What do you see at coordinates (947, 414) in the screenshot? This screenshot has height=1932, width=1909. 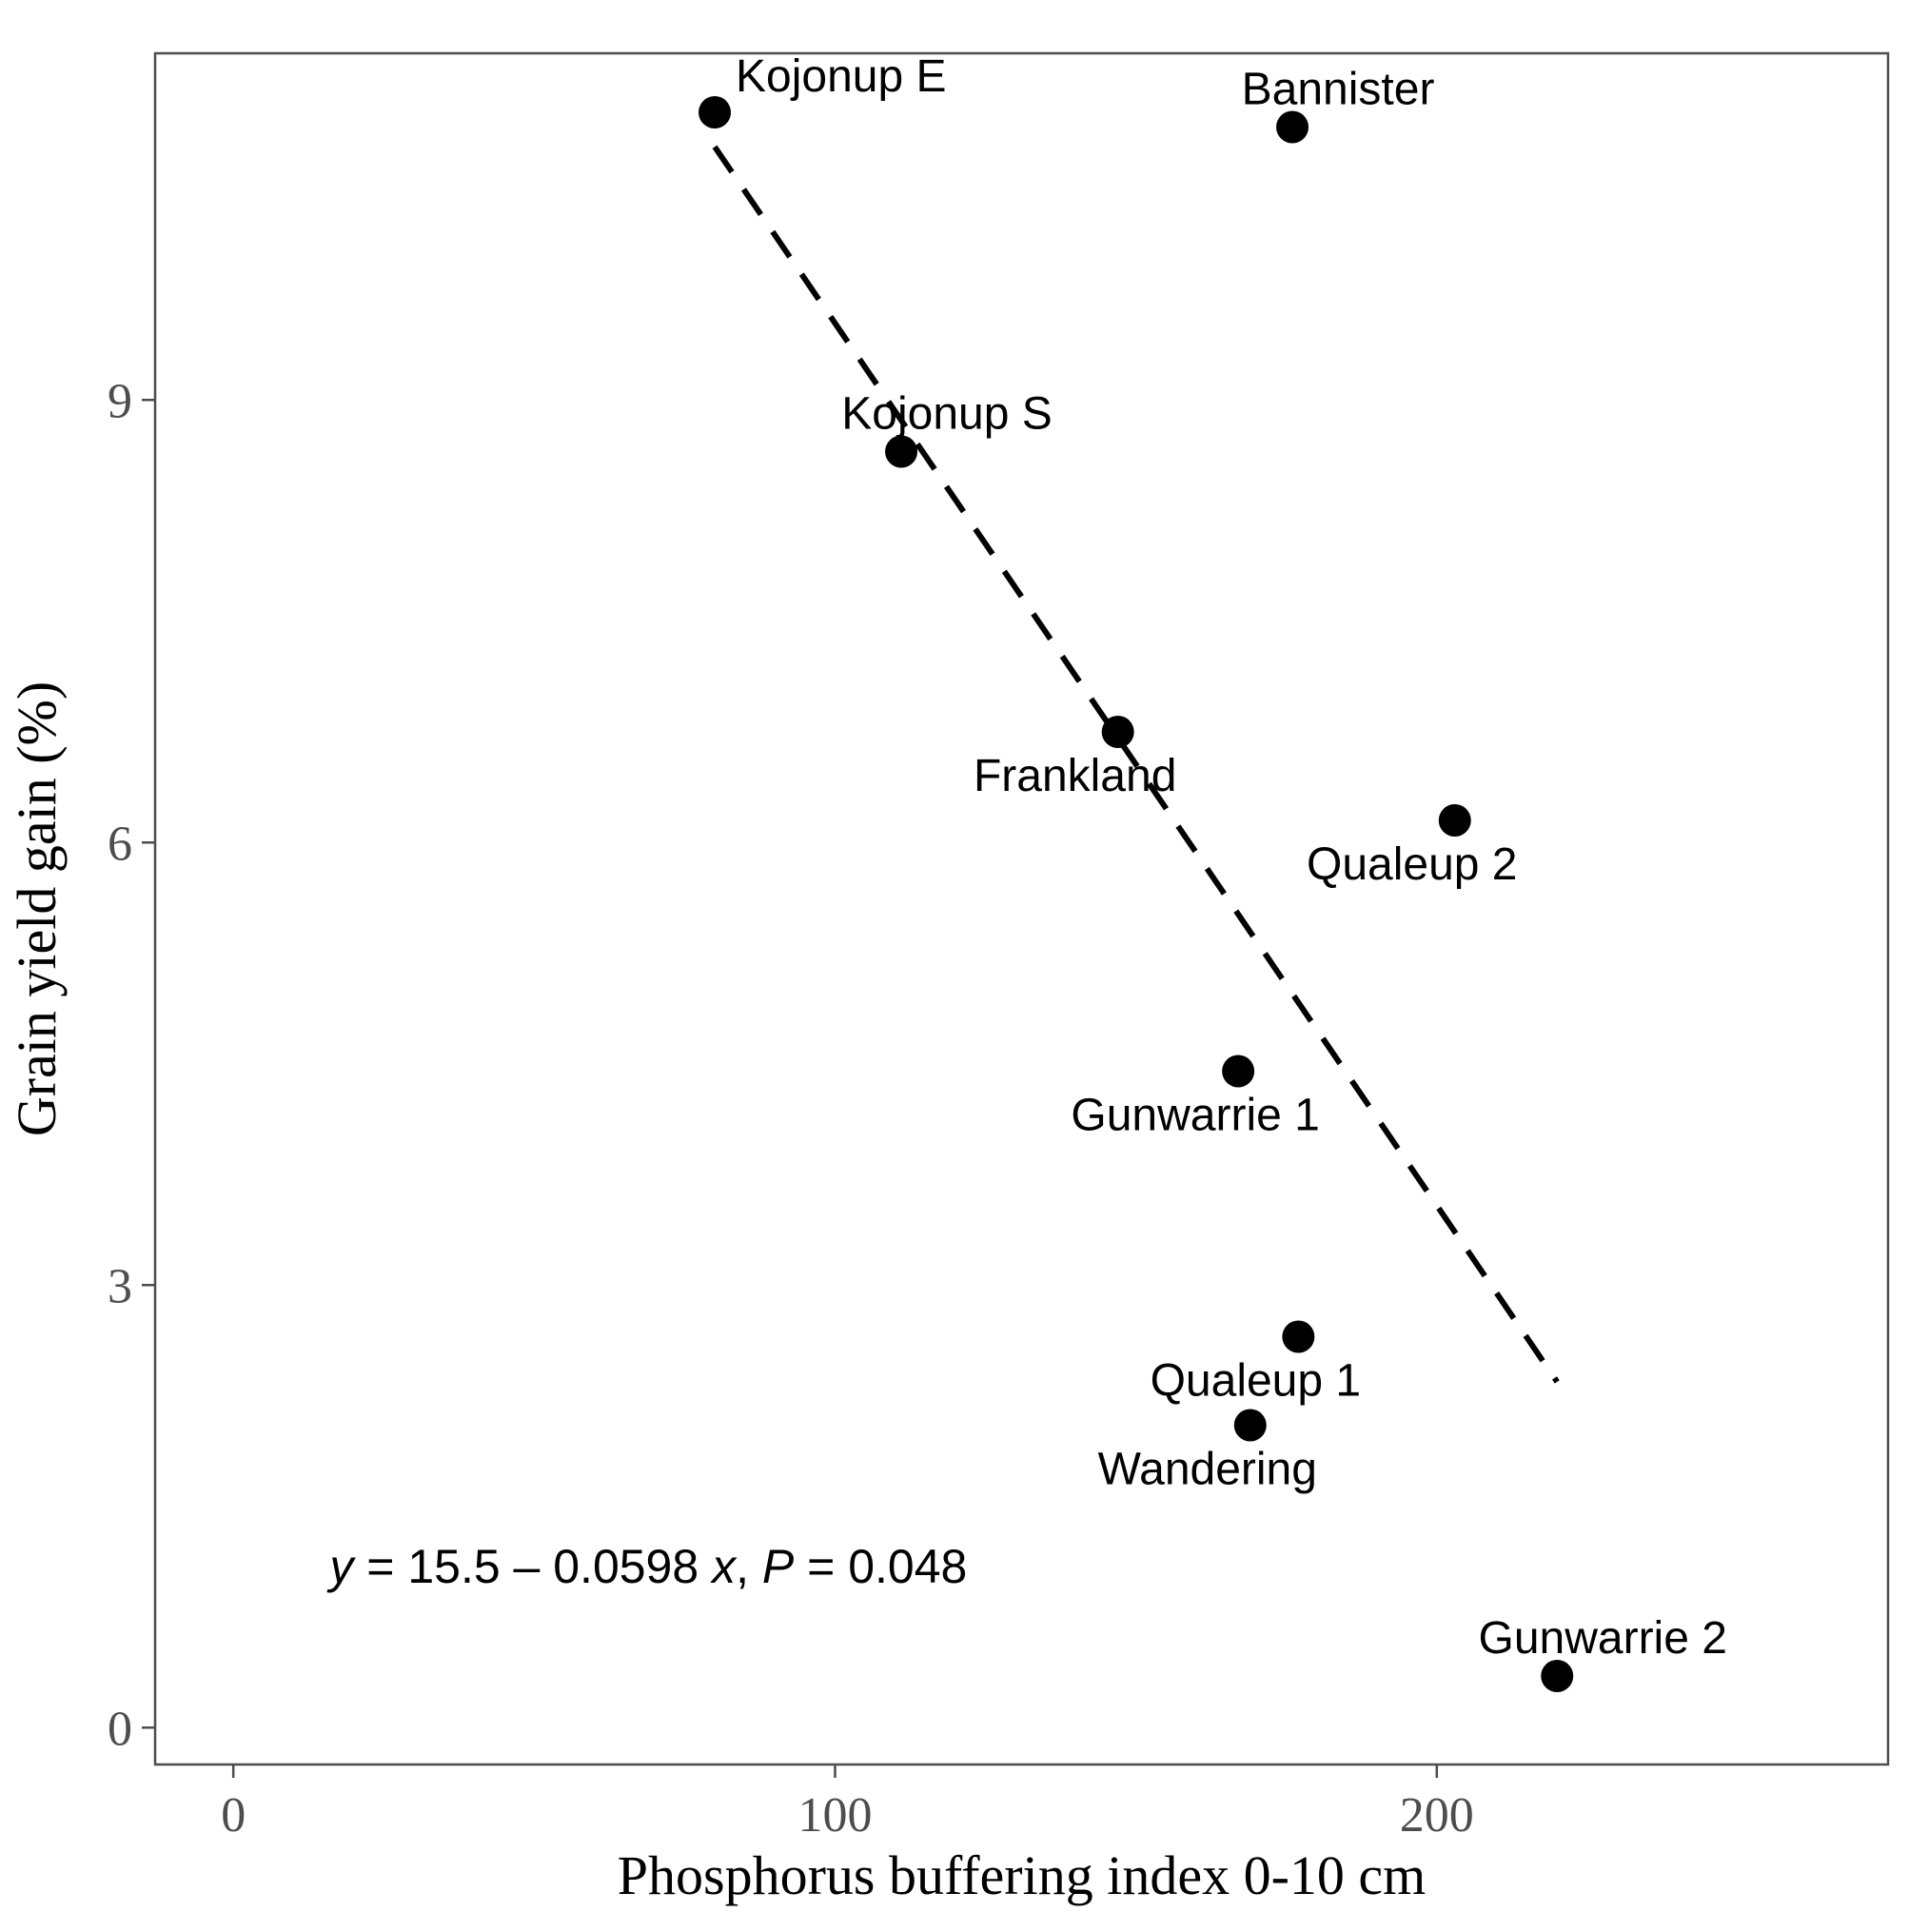 I see `point-label: Kojonup S` at bounding box center [947, 414].